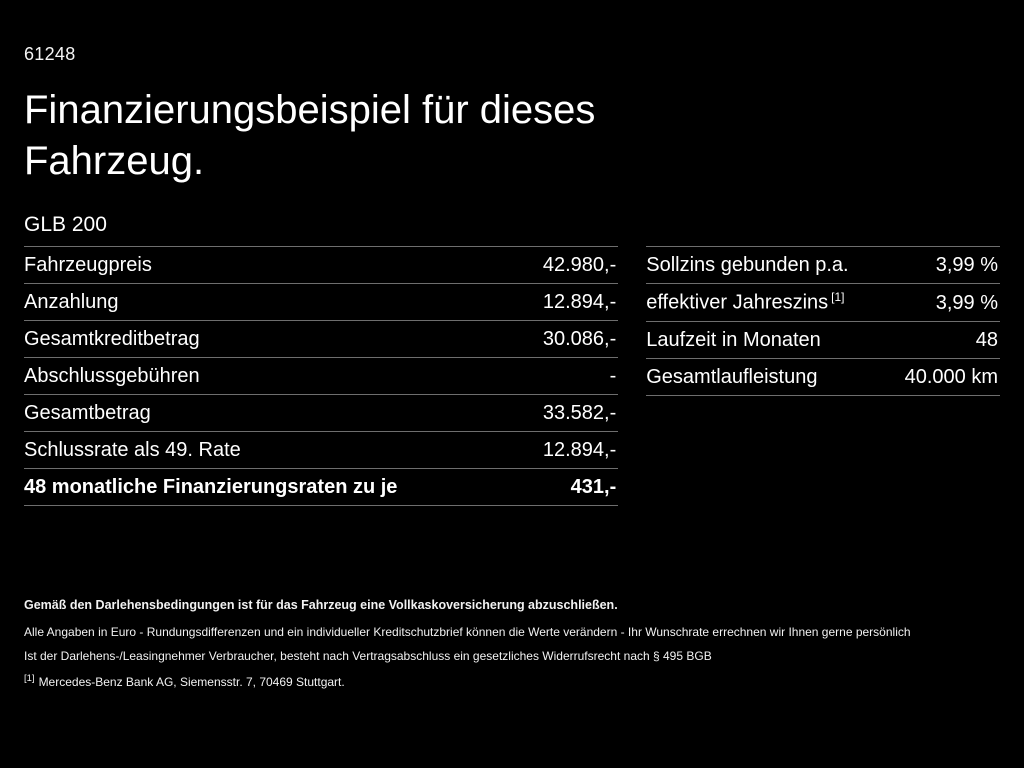 Image resolution: width=1024 pixels, height=768 pixels. Describe the element at coordinates (579, 265) in the screenshot. I see `row-value: 42.980,-` at that location.